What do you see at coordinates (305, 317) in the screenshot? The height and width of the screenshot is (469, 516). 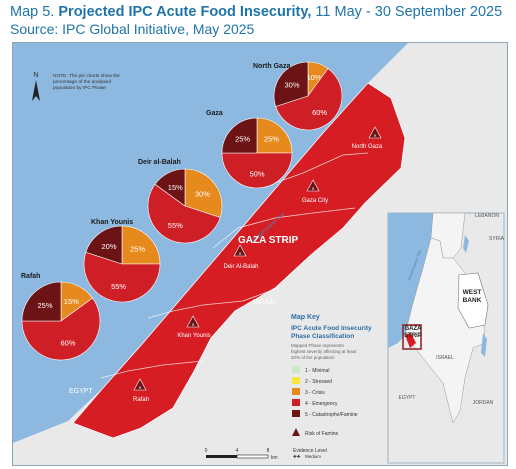 I see `legend-title: Map Key` at bounding box center [305, 317].